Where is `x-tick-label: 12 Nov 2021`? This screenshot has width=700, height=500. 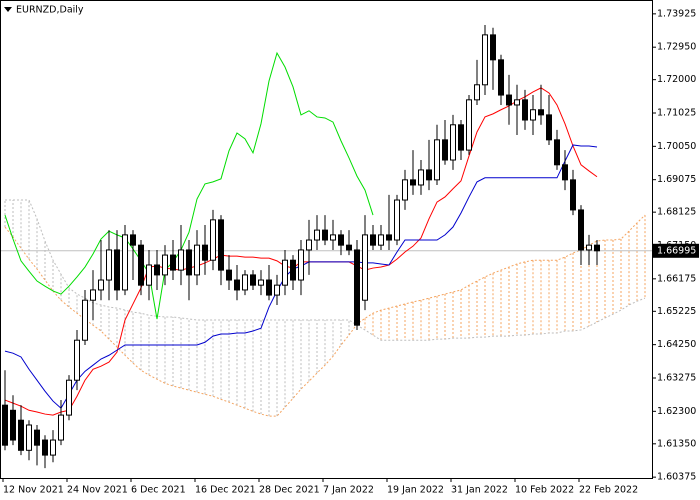
x-tick-label: 12 Nov 2021 is located at coordinates (33, 490).